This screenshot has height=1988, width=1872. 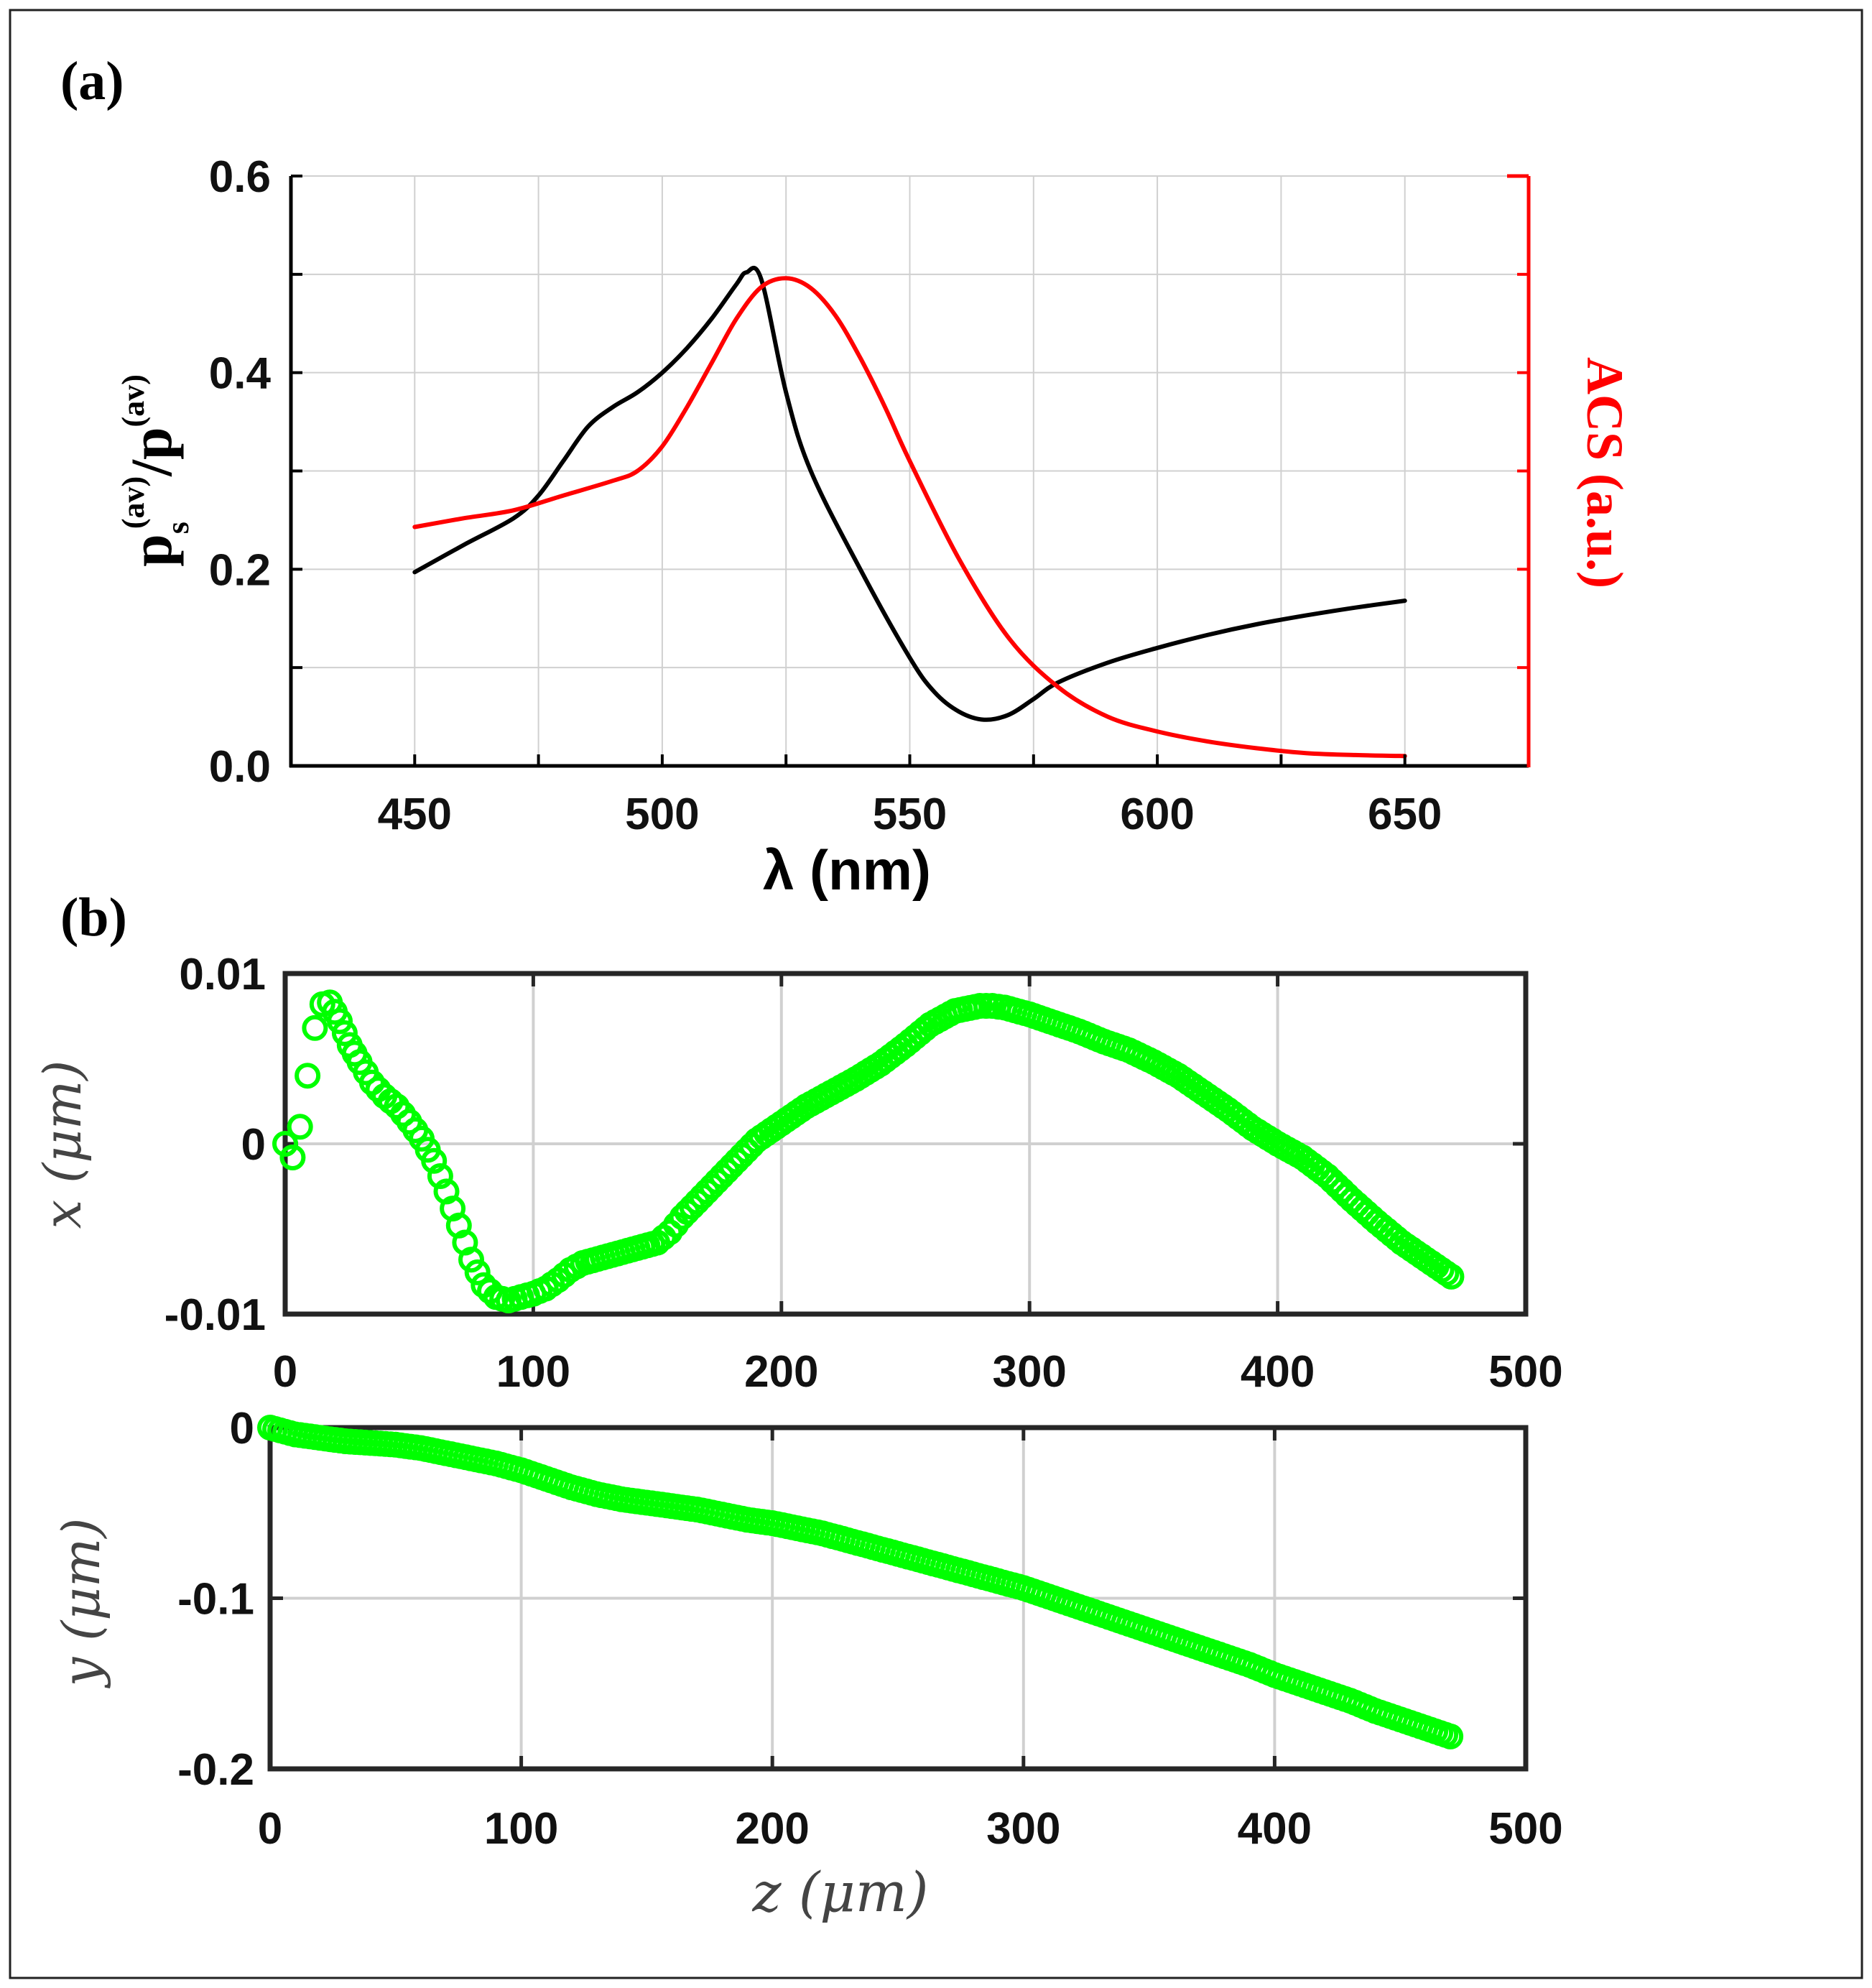 I want to click on y-tick-label: -0.2, so click(x=215, y=1770).